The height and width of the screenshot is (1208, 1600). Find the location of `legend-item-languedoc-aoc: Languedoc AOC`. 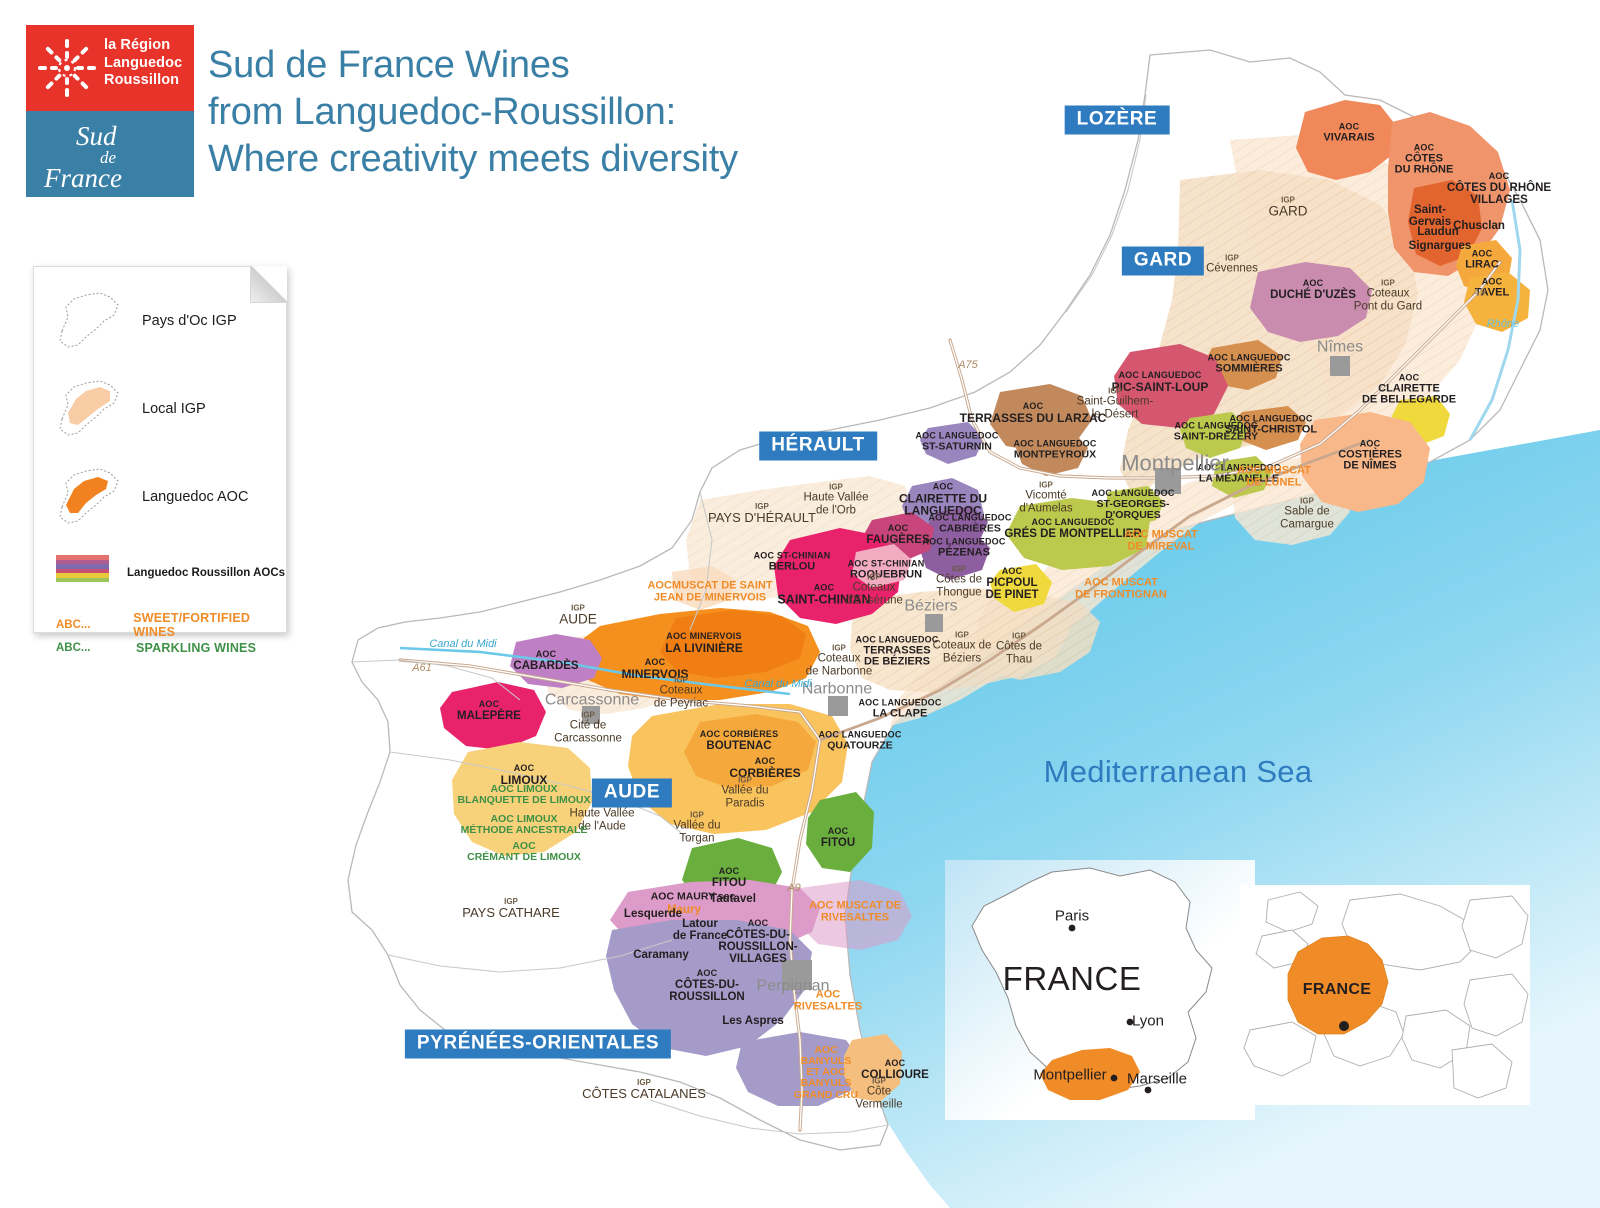

legend-item-languedoc-aoc: Languedoc AOC is located at coordinates (150, 497).